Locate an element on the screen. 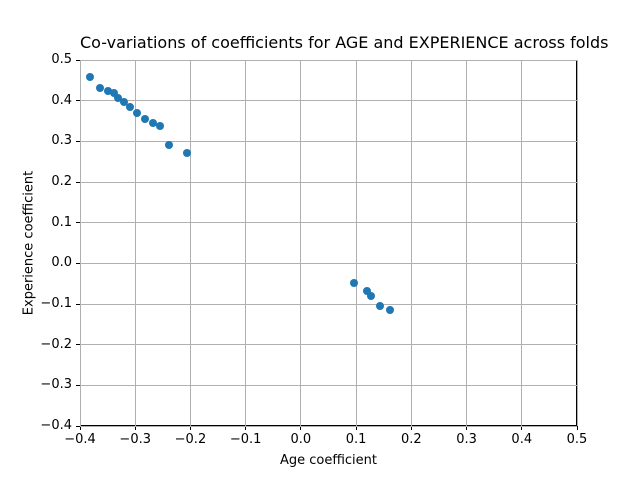  y-tick-label: −0.2 is located at coordinates (56, 344).